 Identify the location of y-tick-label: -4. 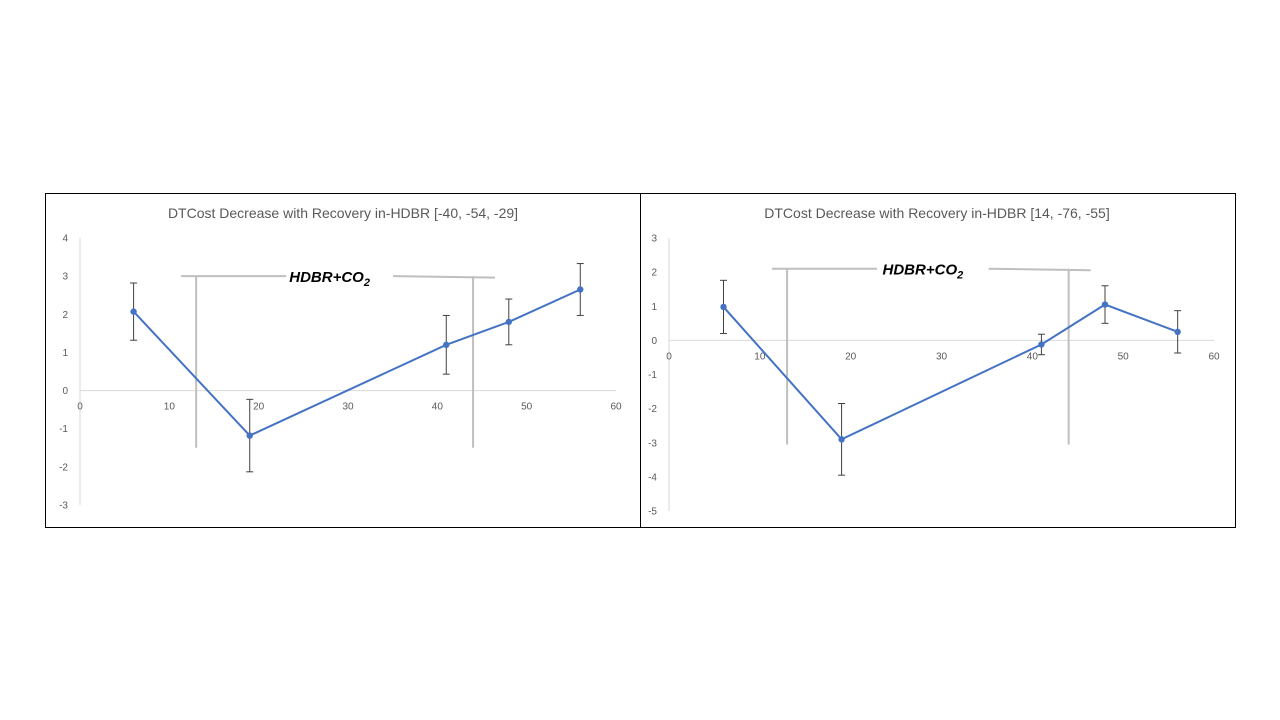
(652, 477).